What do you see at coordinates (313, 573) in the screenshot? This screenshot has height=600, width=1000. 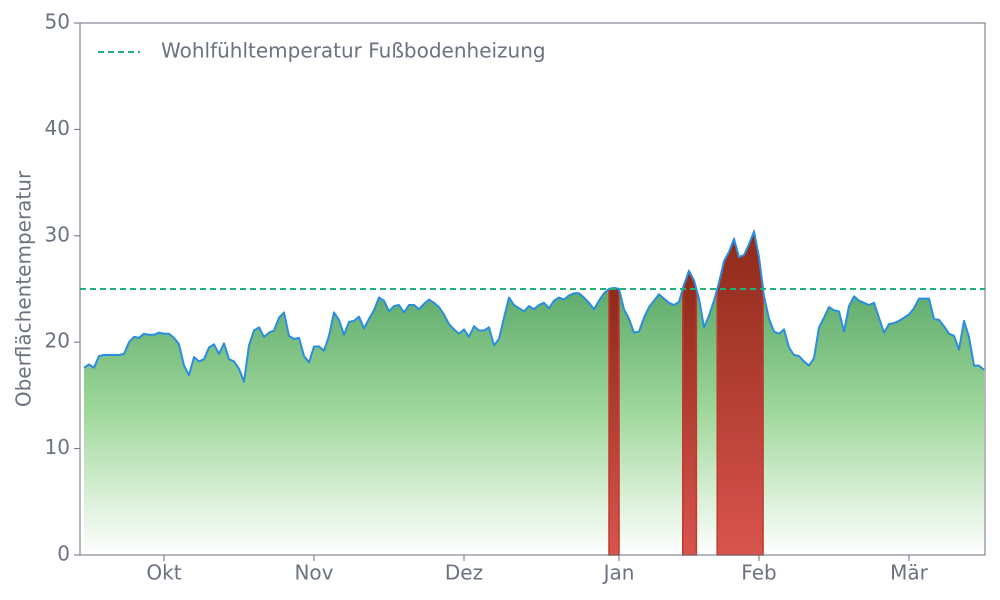 I see `x-tick-label: Nov` at bounding box center [313, 573].